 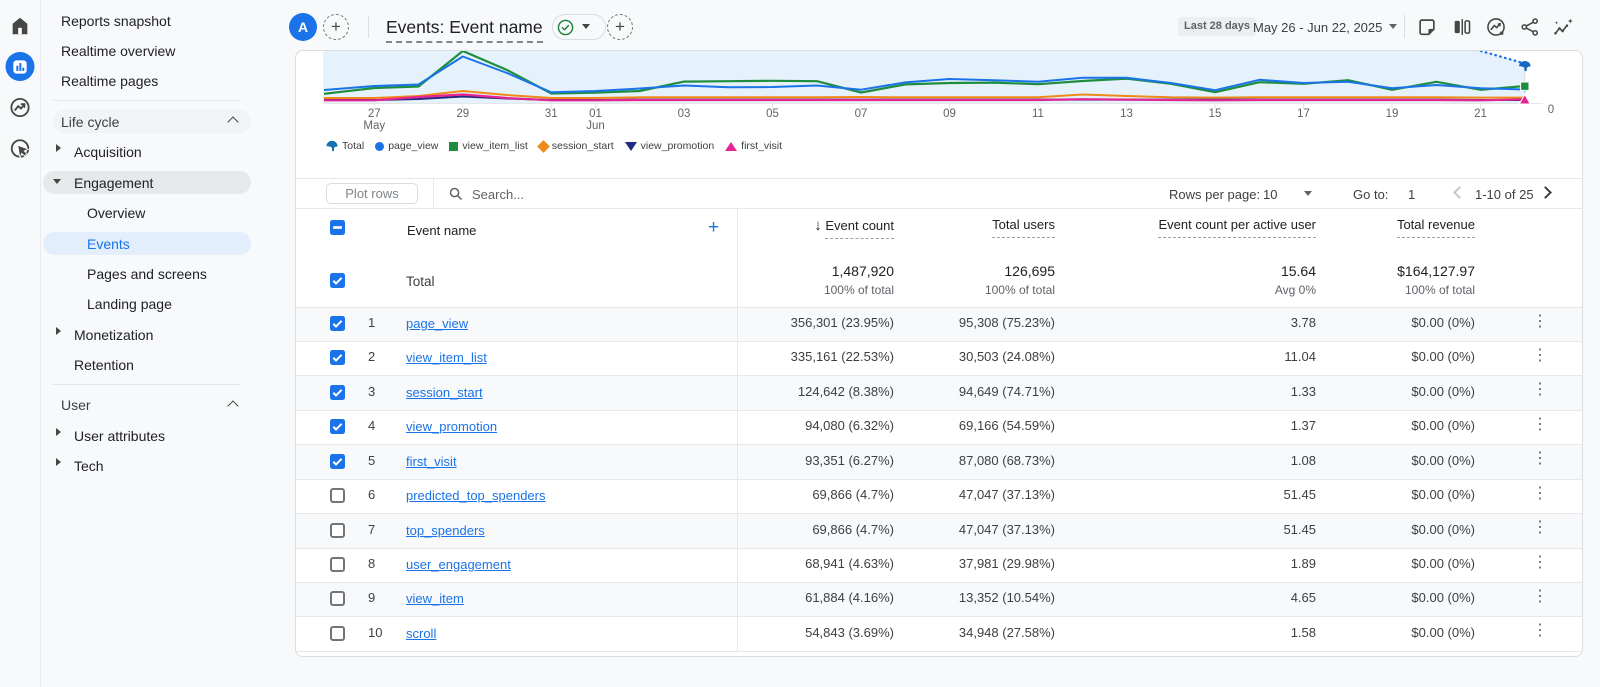 I want to click on svg-text: 09, so click(x=949, y=114).